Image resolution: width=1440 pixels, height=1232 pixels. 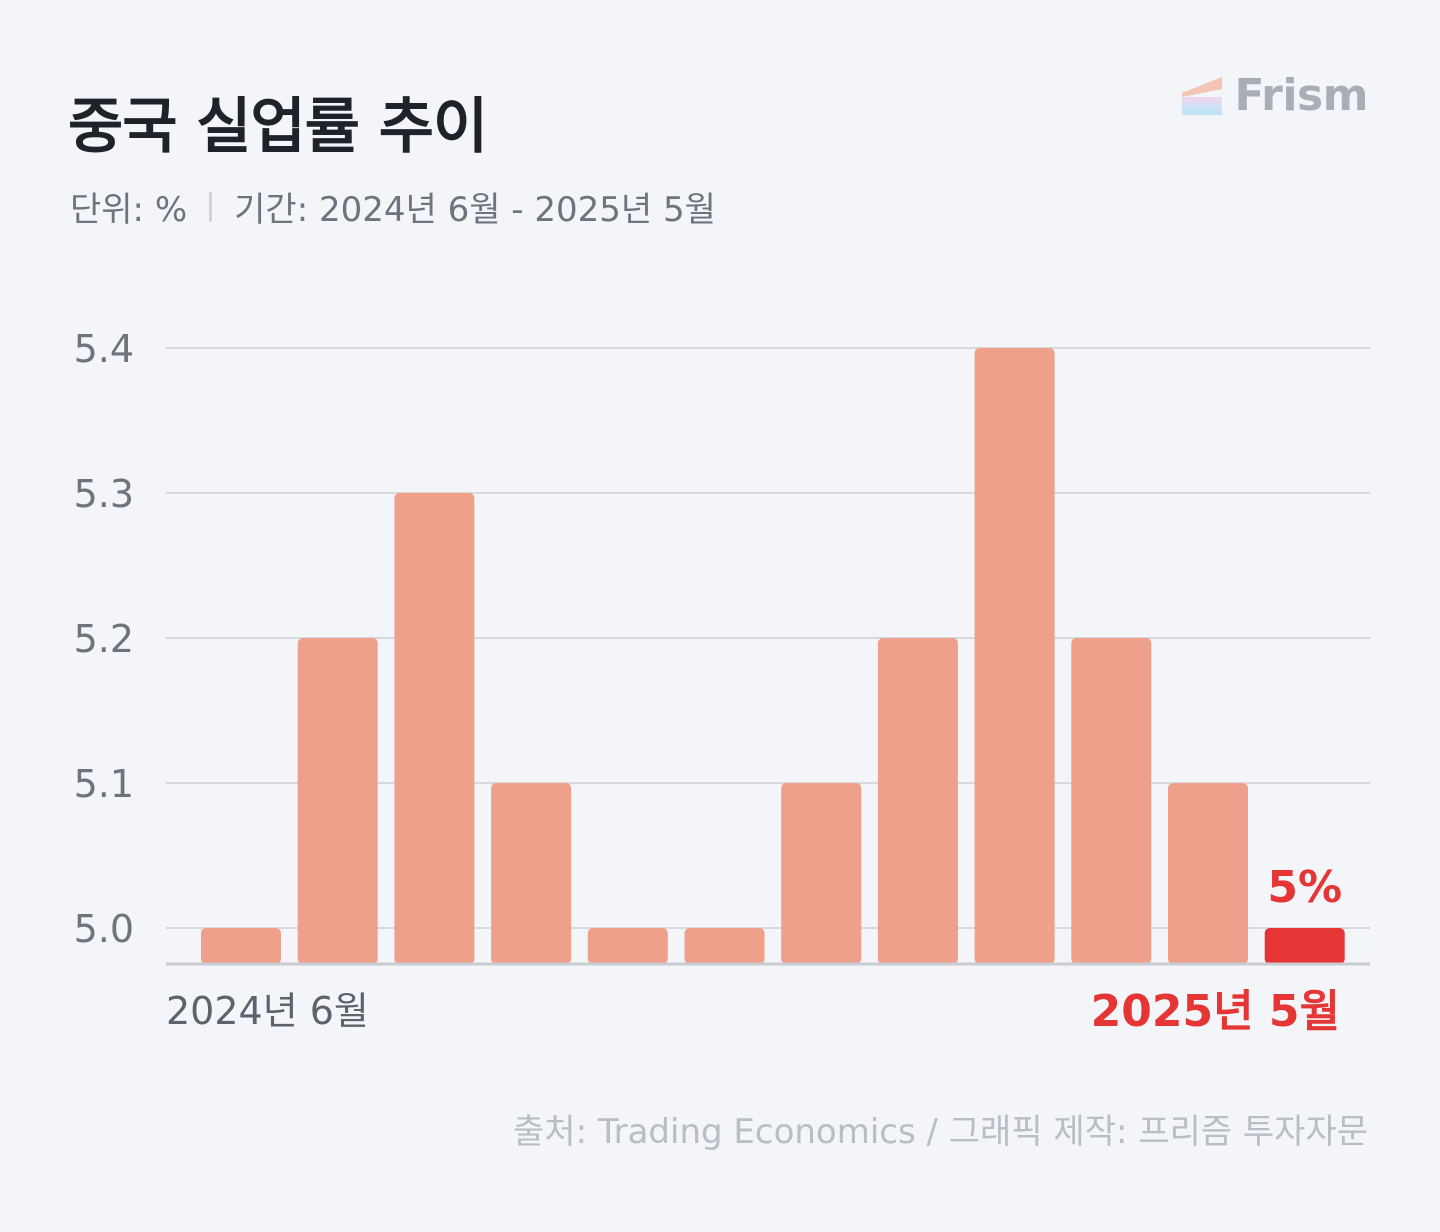 What do you see at coordinates (104, 639) in the screenshot?
I see `y-tick-label: 5.2` at bounding box center [104, 639].